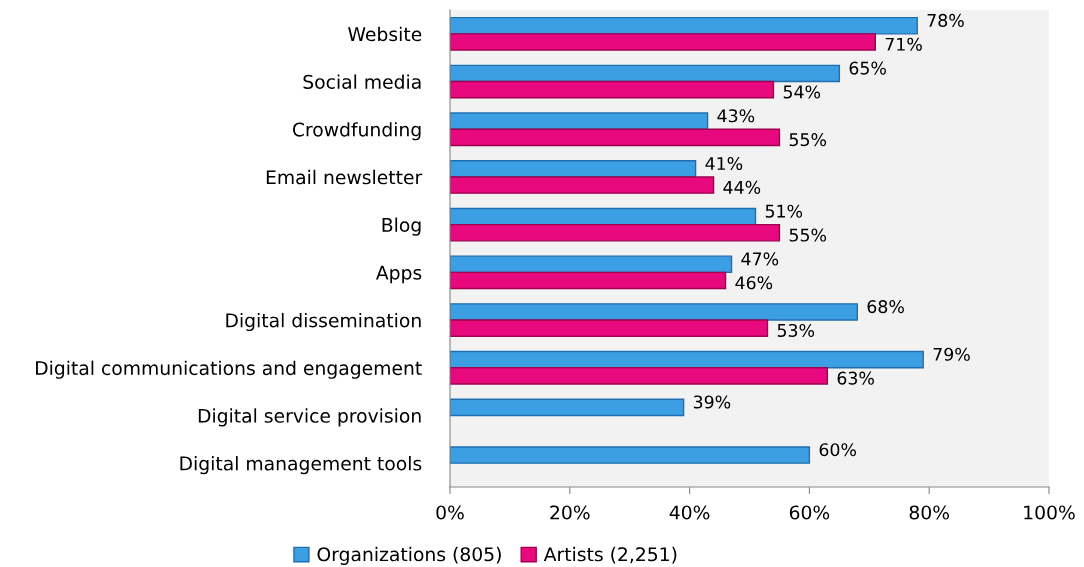 Image resolution: width=1084 pixels, height=567 pixels. Describe the element at coordinates (356, 131) in the screenshot. I see `y-tick-label: Crowdfunding` at that location.